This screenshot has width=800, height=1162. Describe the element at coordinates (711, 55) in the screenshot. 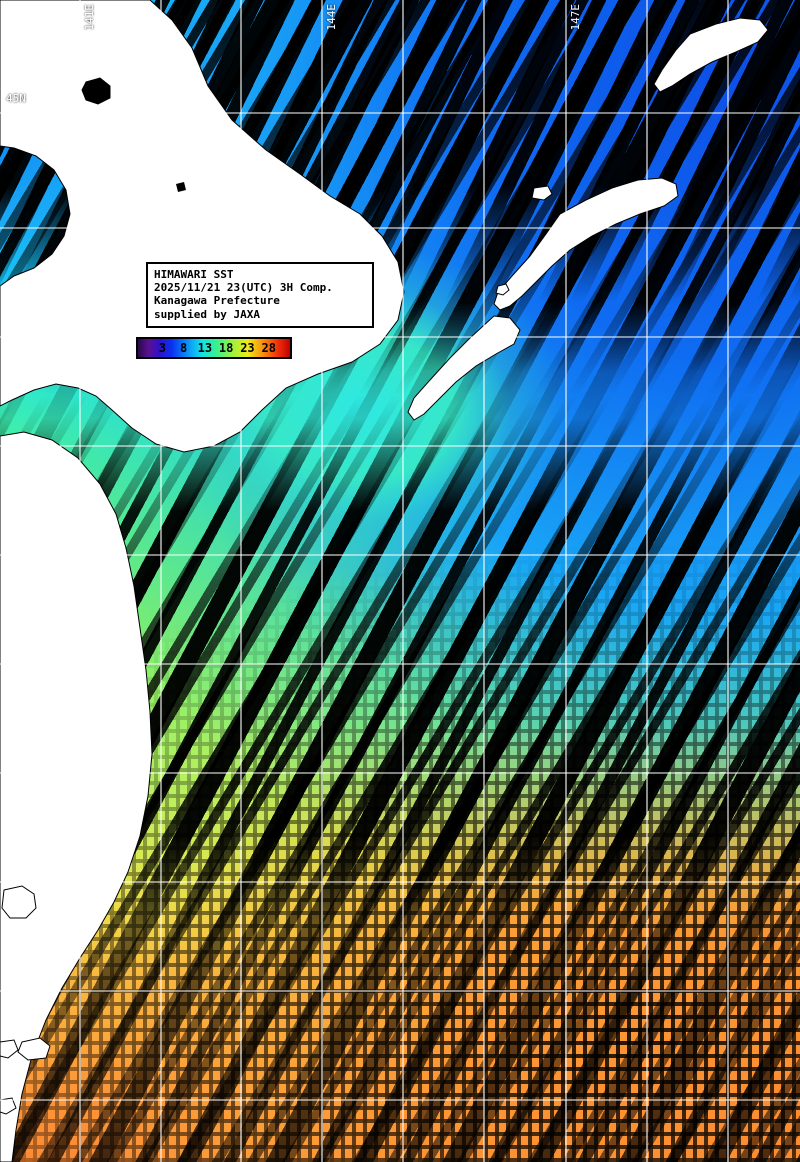

I see `island-kuril-north` at that location.